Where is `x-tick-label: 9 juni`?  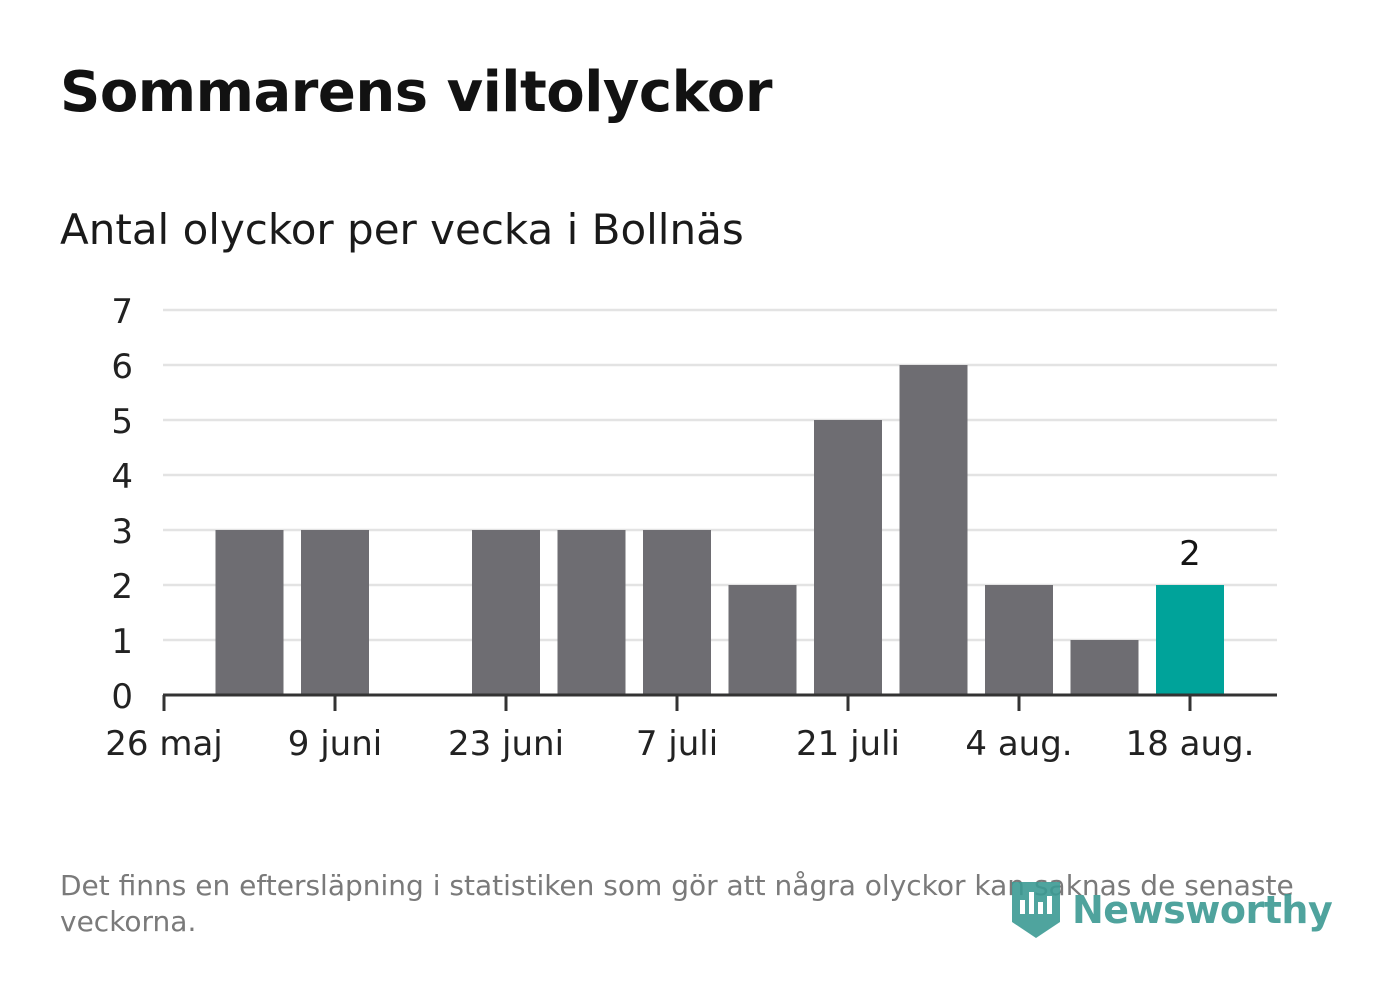 x-tick-label: 9 juni is located at coordinates (335, 744).